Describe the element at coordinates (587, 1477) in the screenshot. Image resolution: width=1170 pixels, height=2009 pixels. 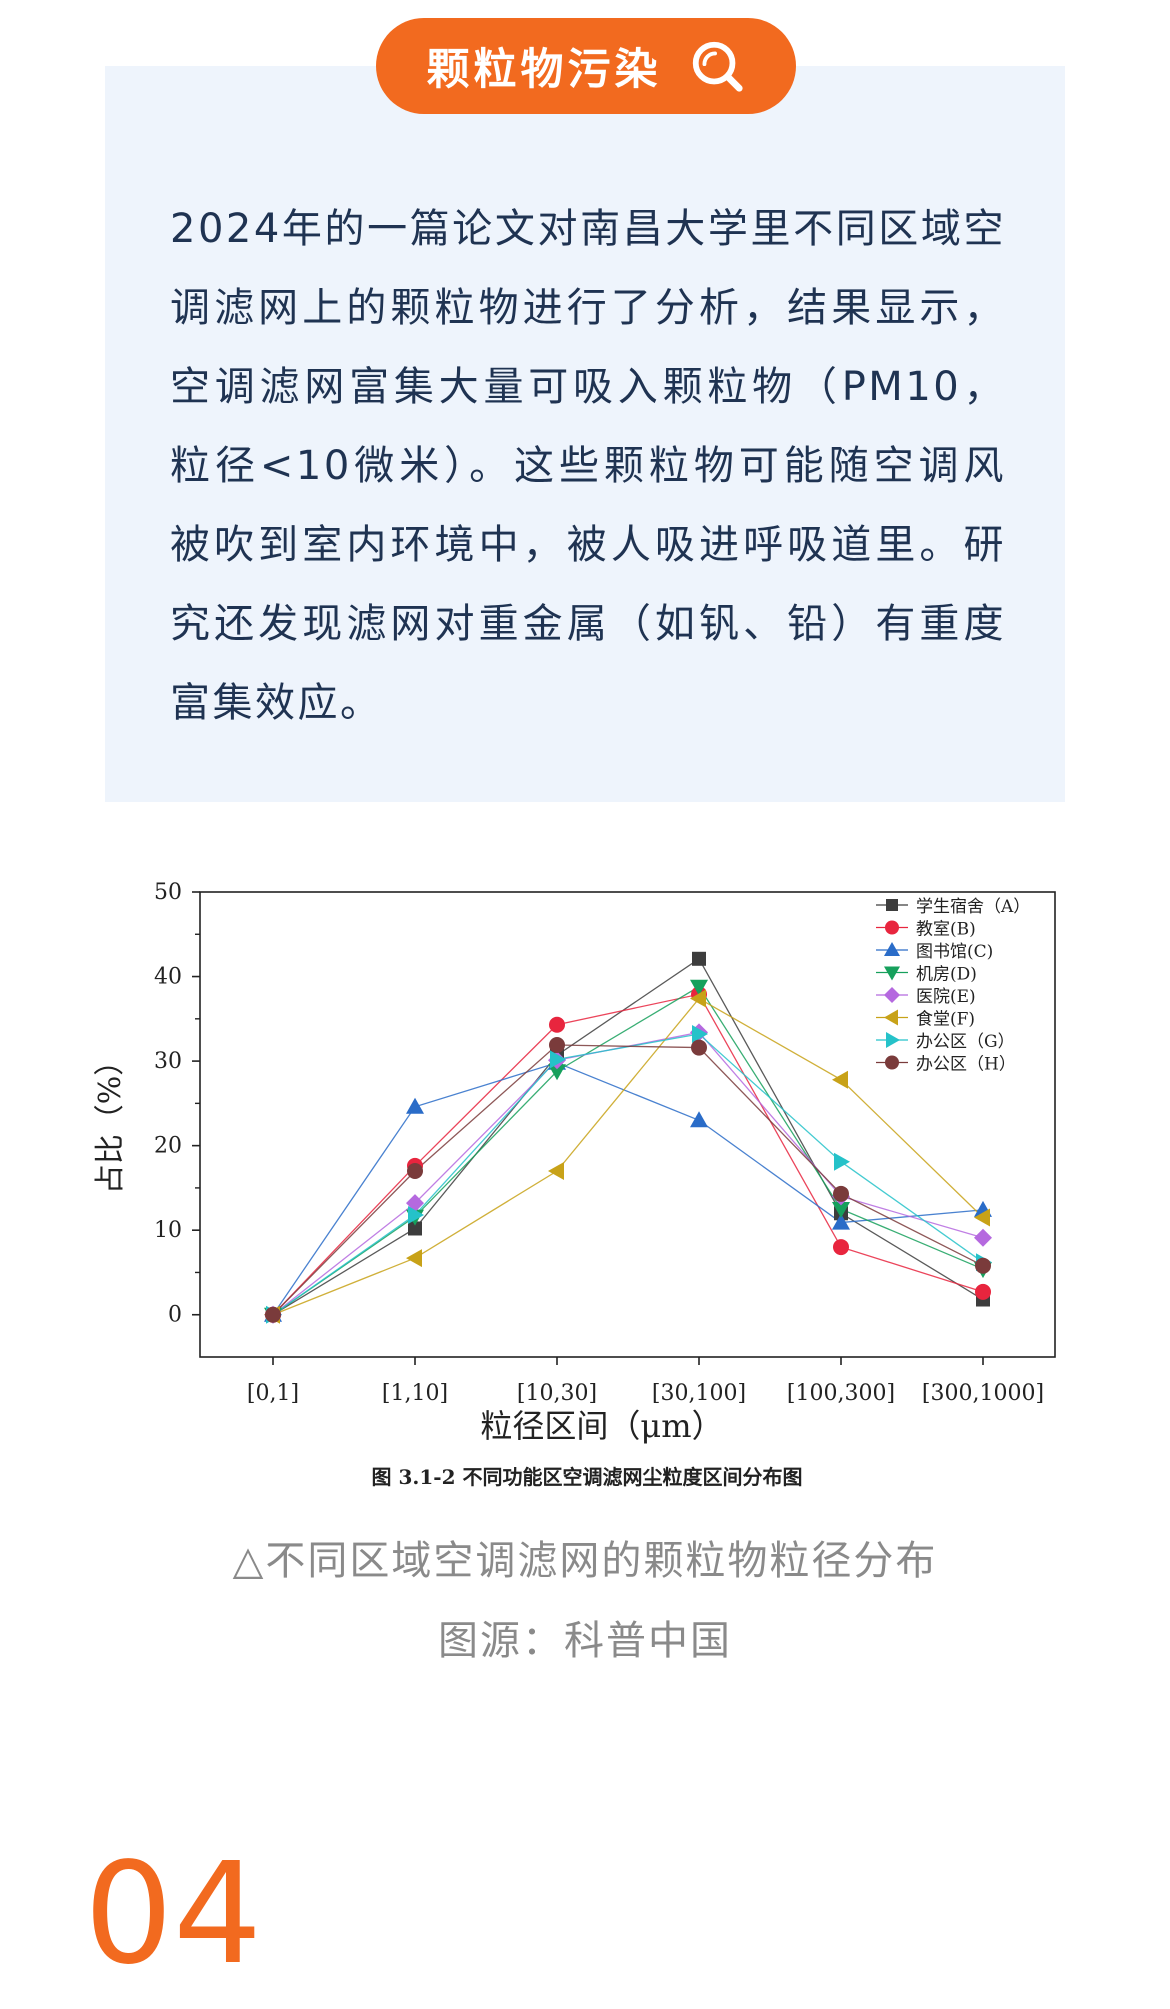
I see `figure-title: 图 3.1-2 不同功能区空调滤网尘粒度区间分布图` at that location.